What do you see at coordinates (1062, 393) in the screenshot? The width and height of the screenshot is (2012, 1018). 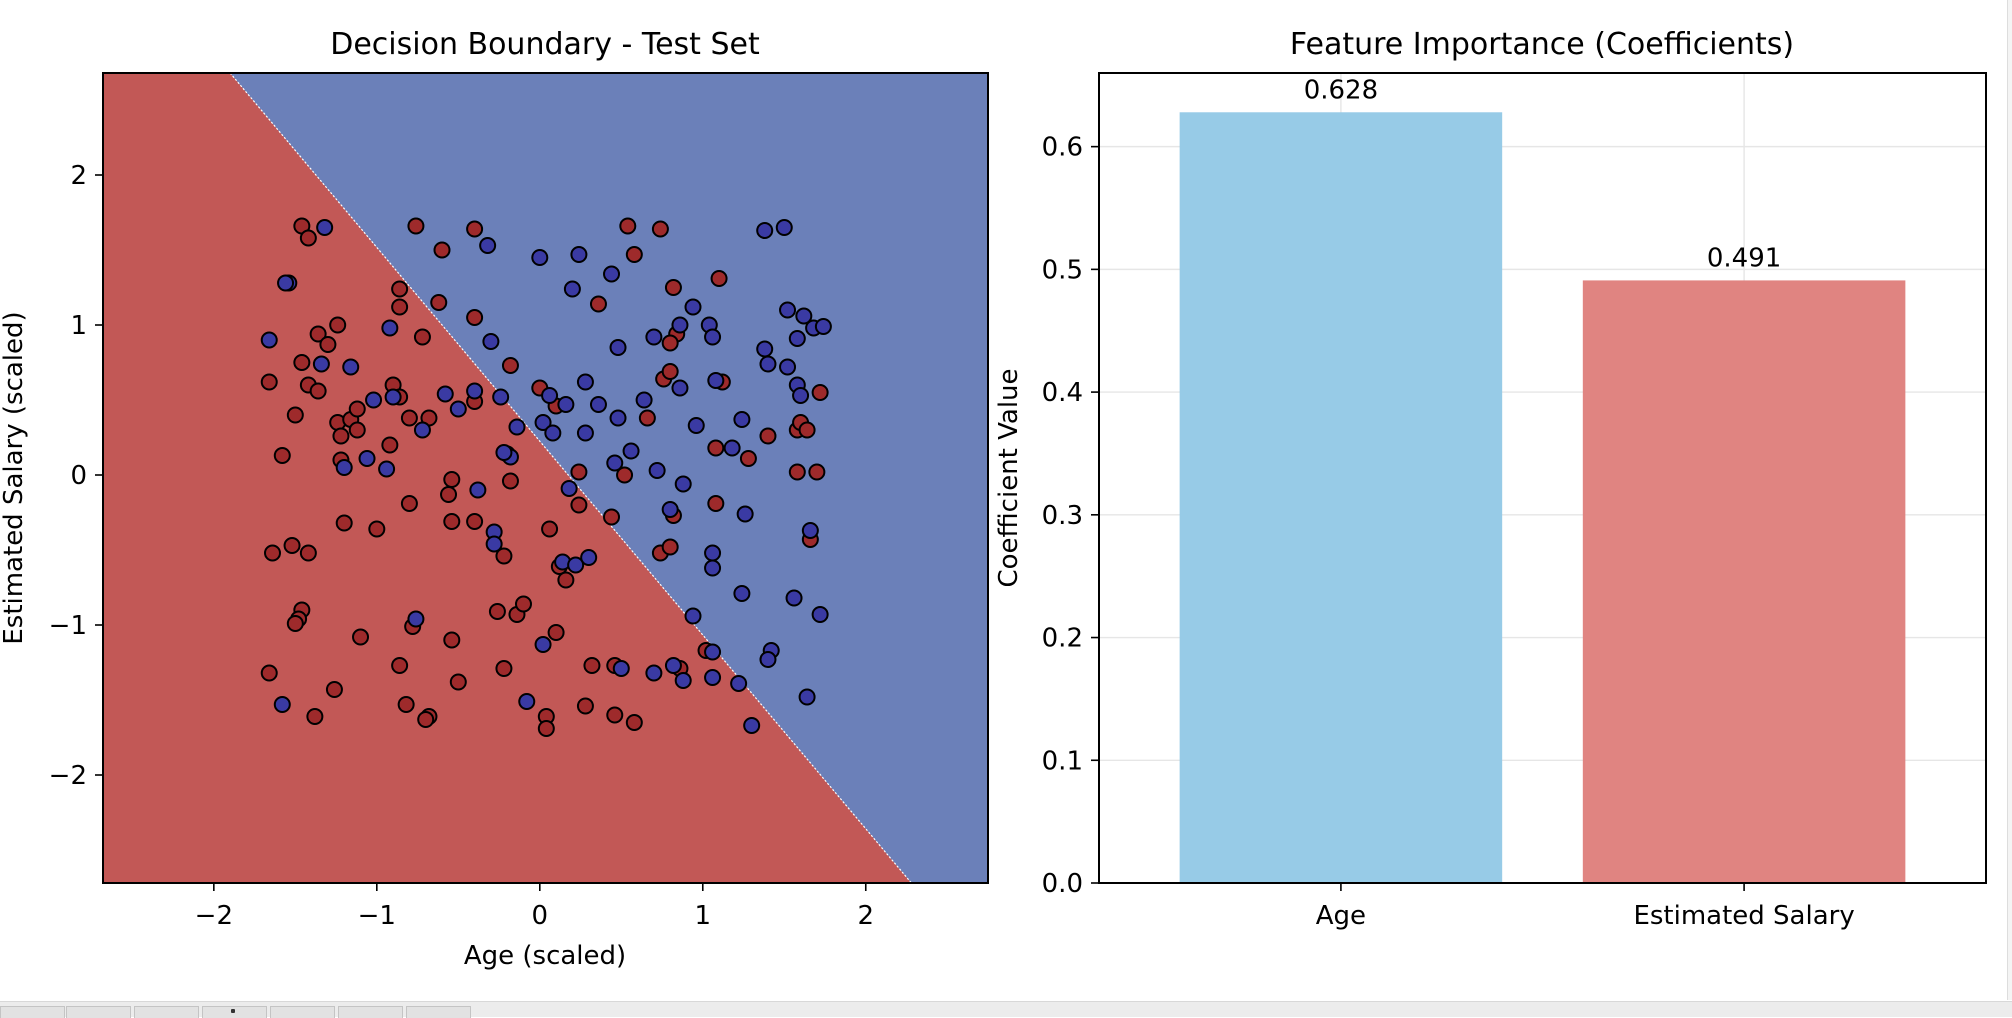 I see `y-tick-label: 0.4` at bounding box center [1062, 393].